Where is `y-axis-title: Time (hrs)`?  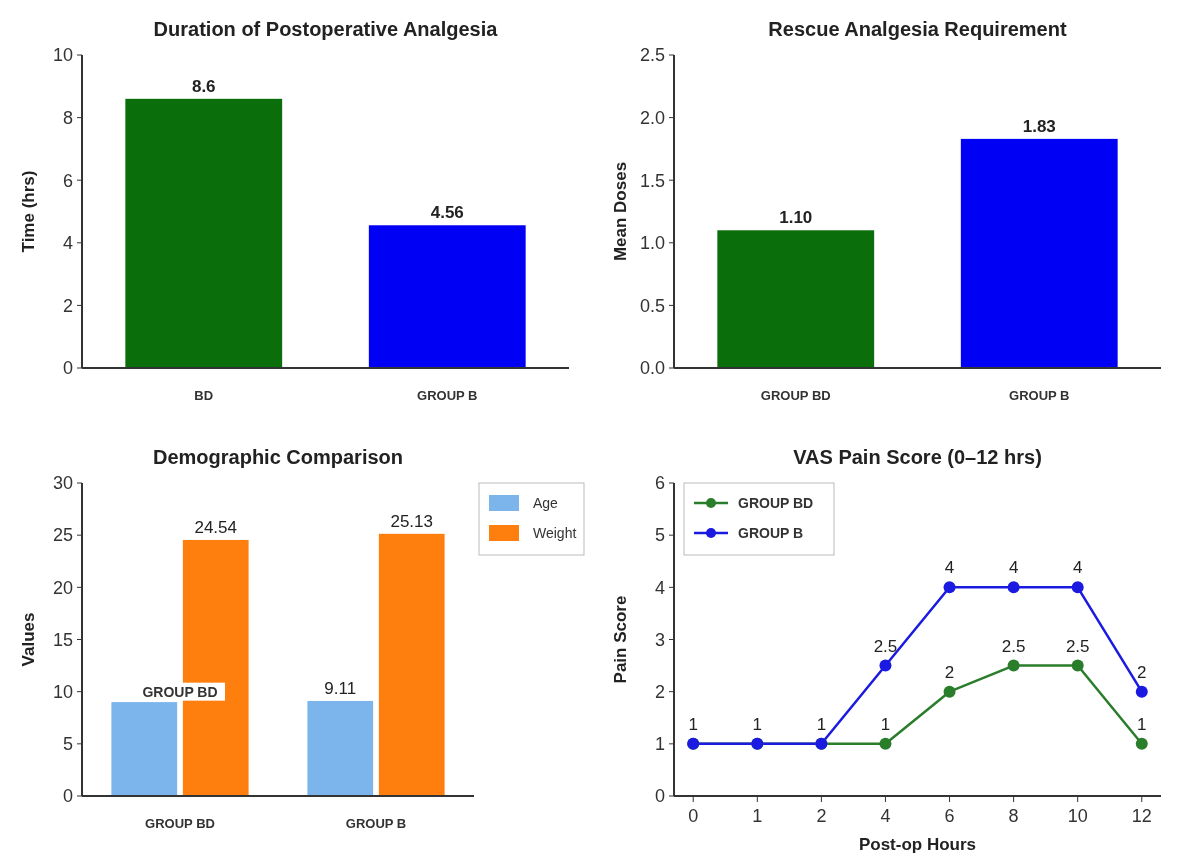 y-axis-title: Time (hrs) is located at coordinates (28, 211).